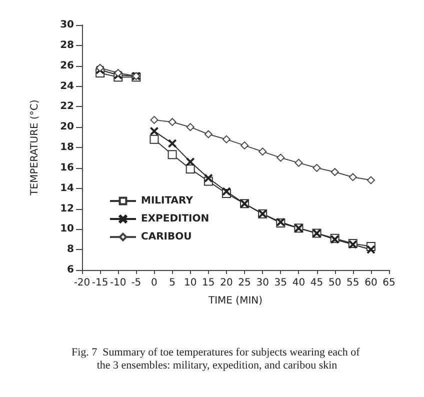 This screenshot has width=424, height=397. I want to click on x-tick-label: 45, so click(317, 283).